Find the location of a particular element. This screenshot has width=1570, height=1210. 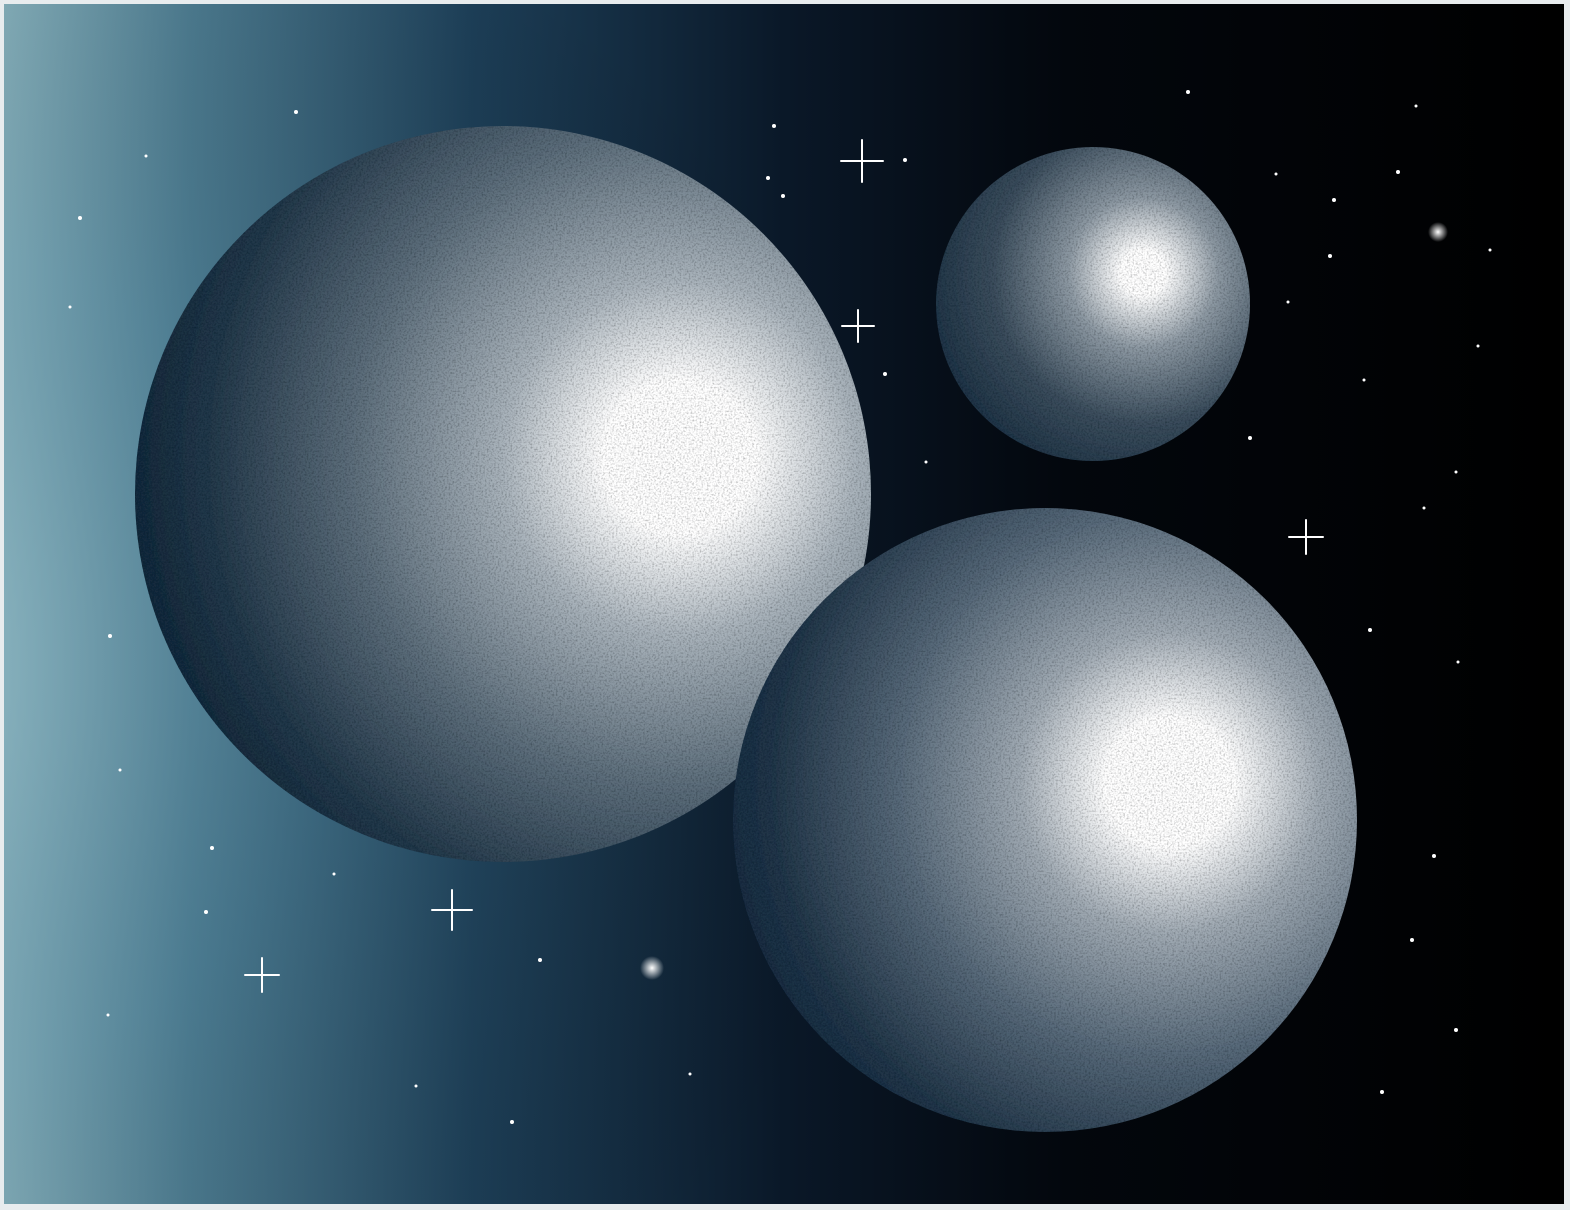

sphere is located at coordinates (1093, 304).